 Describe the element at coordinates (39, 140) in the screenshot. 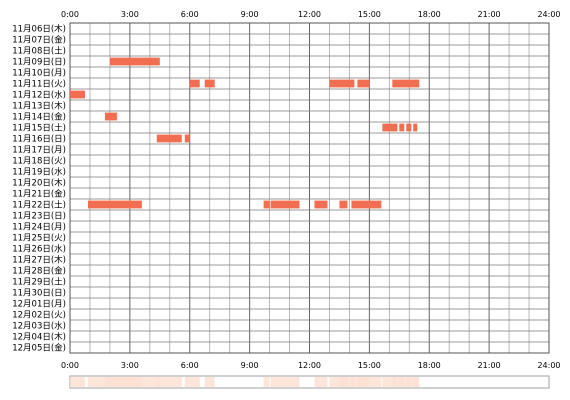

I see `row-label: 11月16日(日)` at that location.